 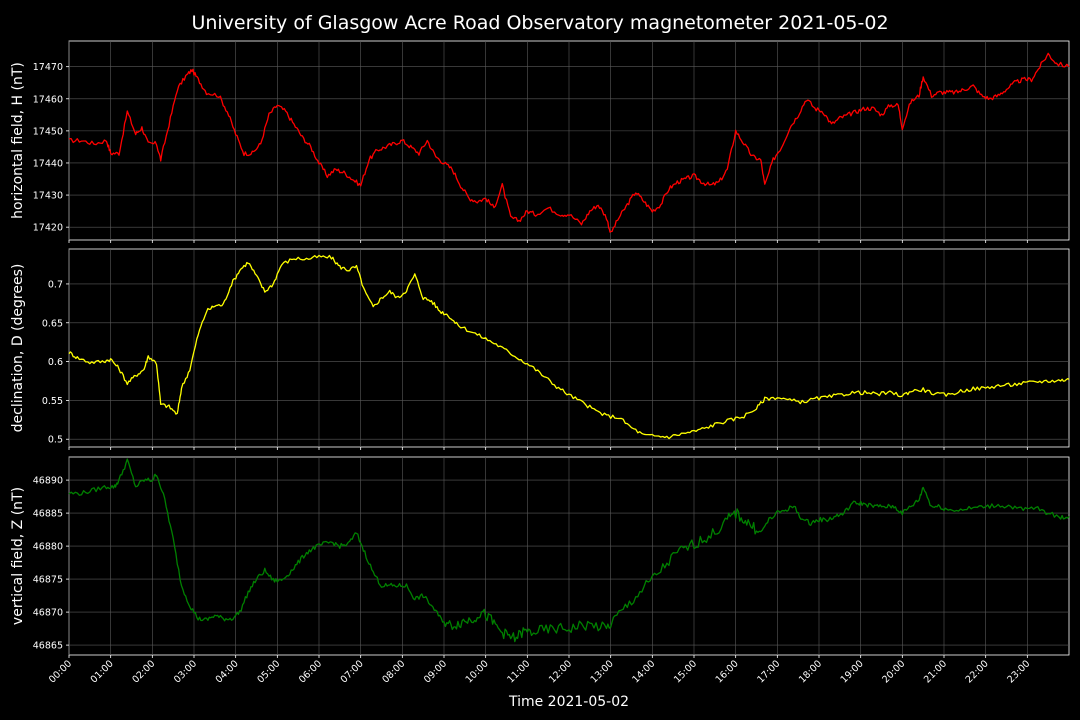 I want to click on y-tick-label: 46870, so click(x=48, y=613).